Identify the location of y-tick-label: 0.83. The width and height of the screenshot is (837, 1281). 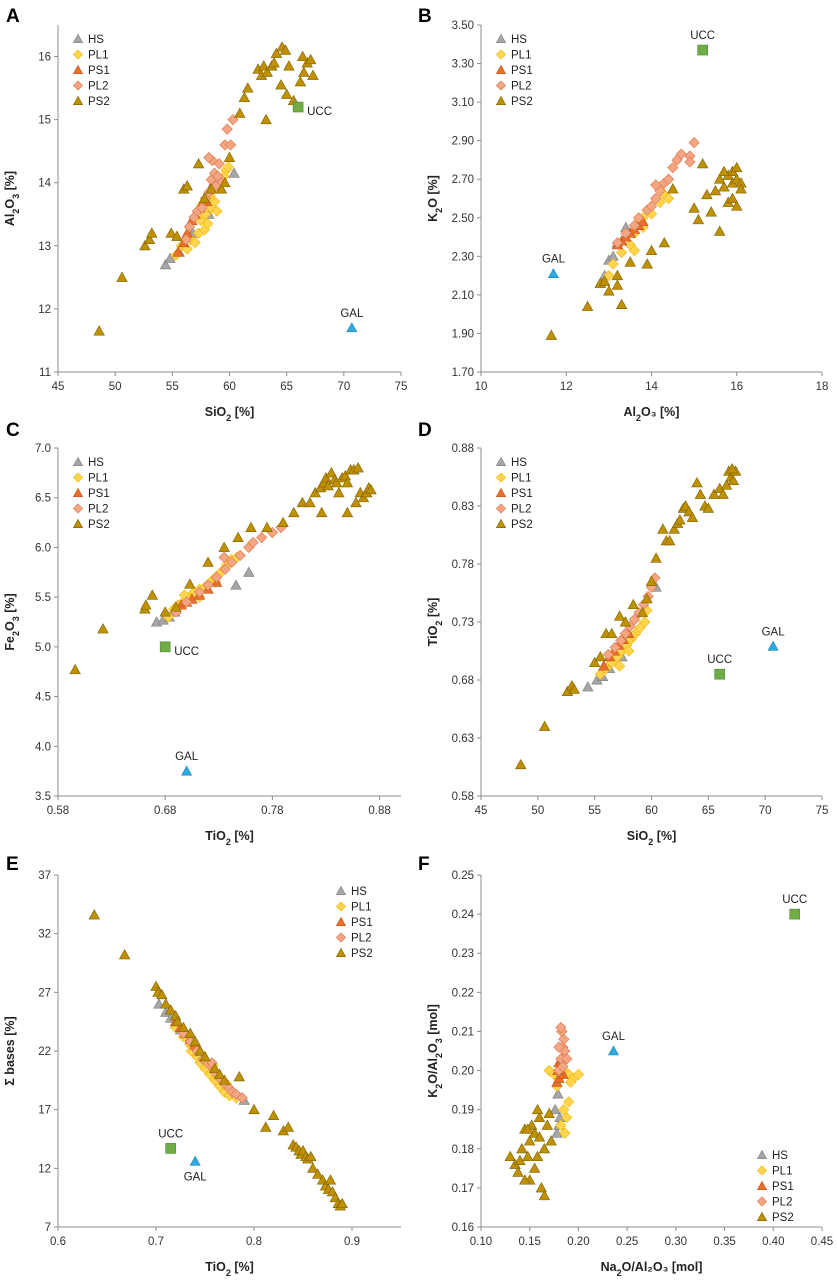
(463, 507).